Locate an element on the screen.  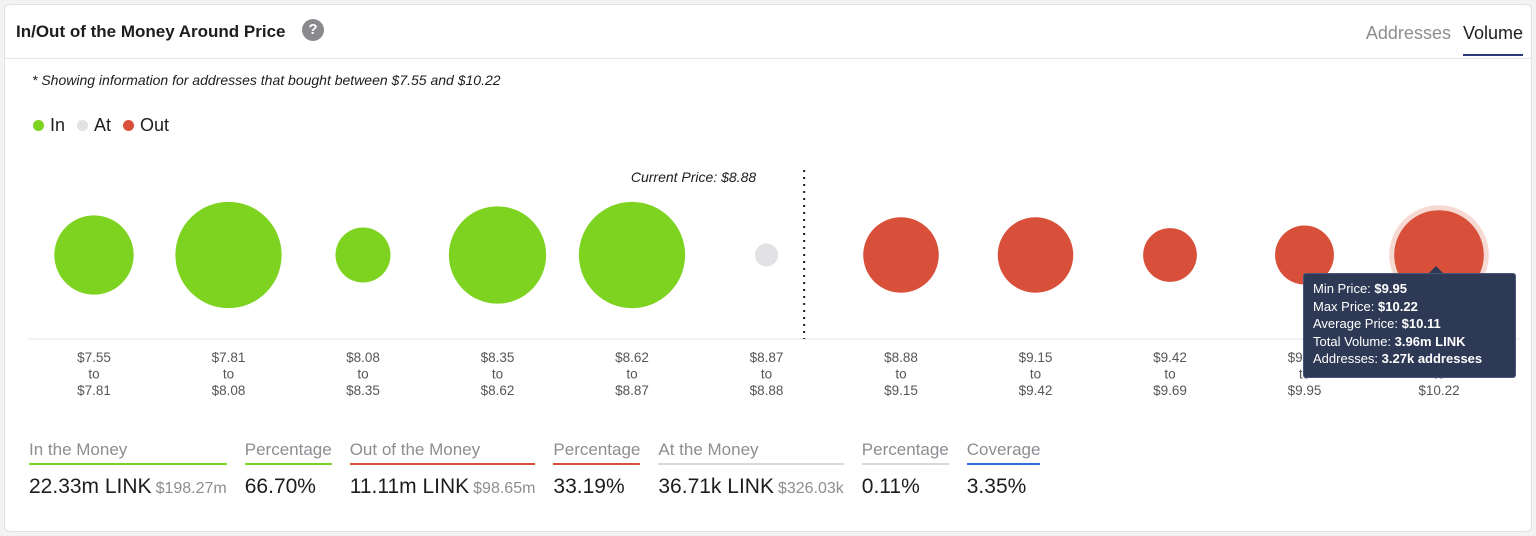
tooltip-vol-row: Total Volume: 3.96m LINK is located at coordinates (1414, 342).